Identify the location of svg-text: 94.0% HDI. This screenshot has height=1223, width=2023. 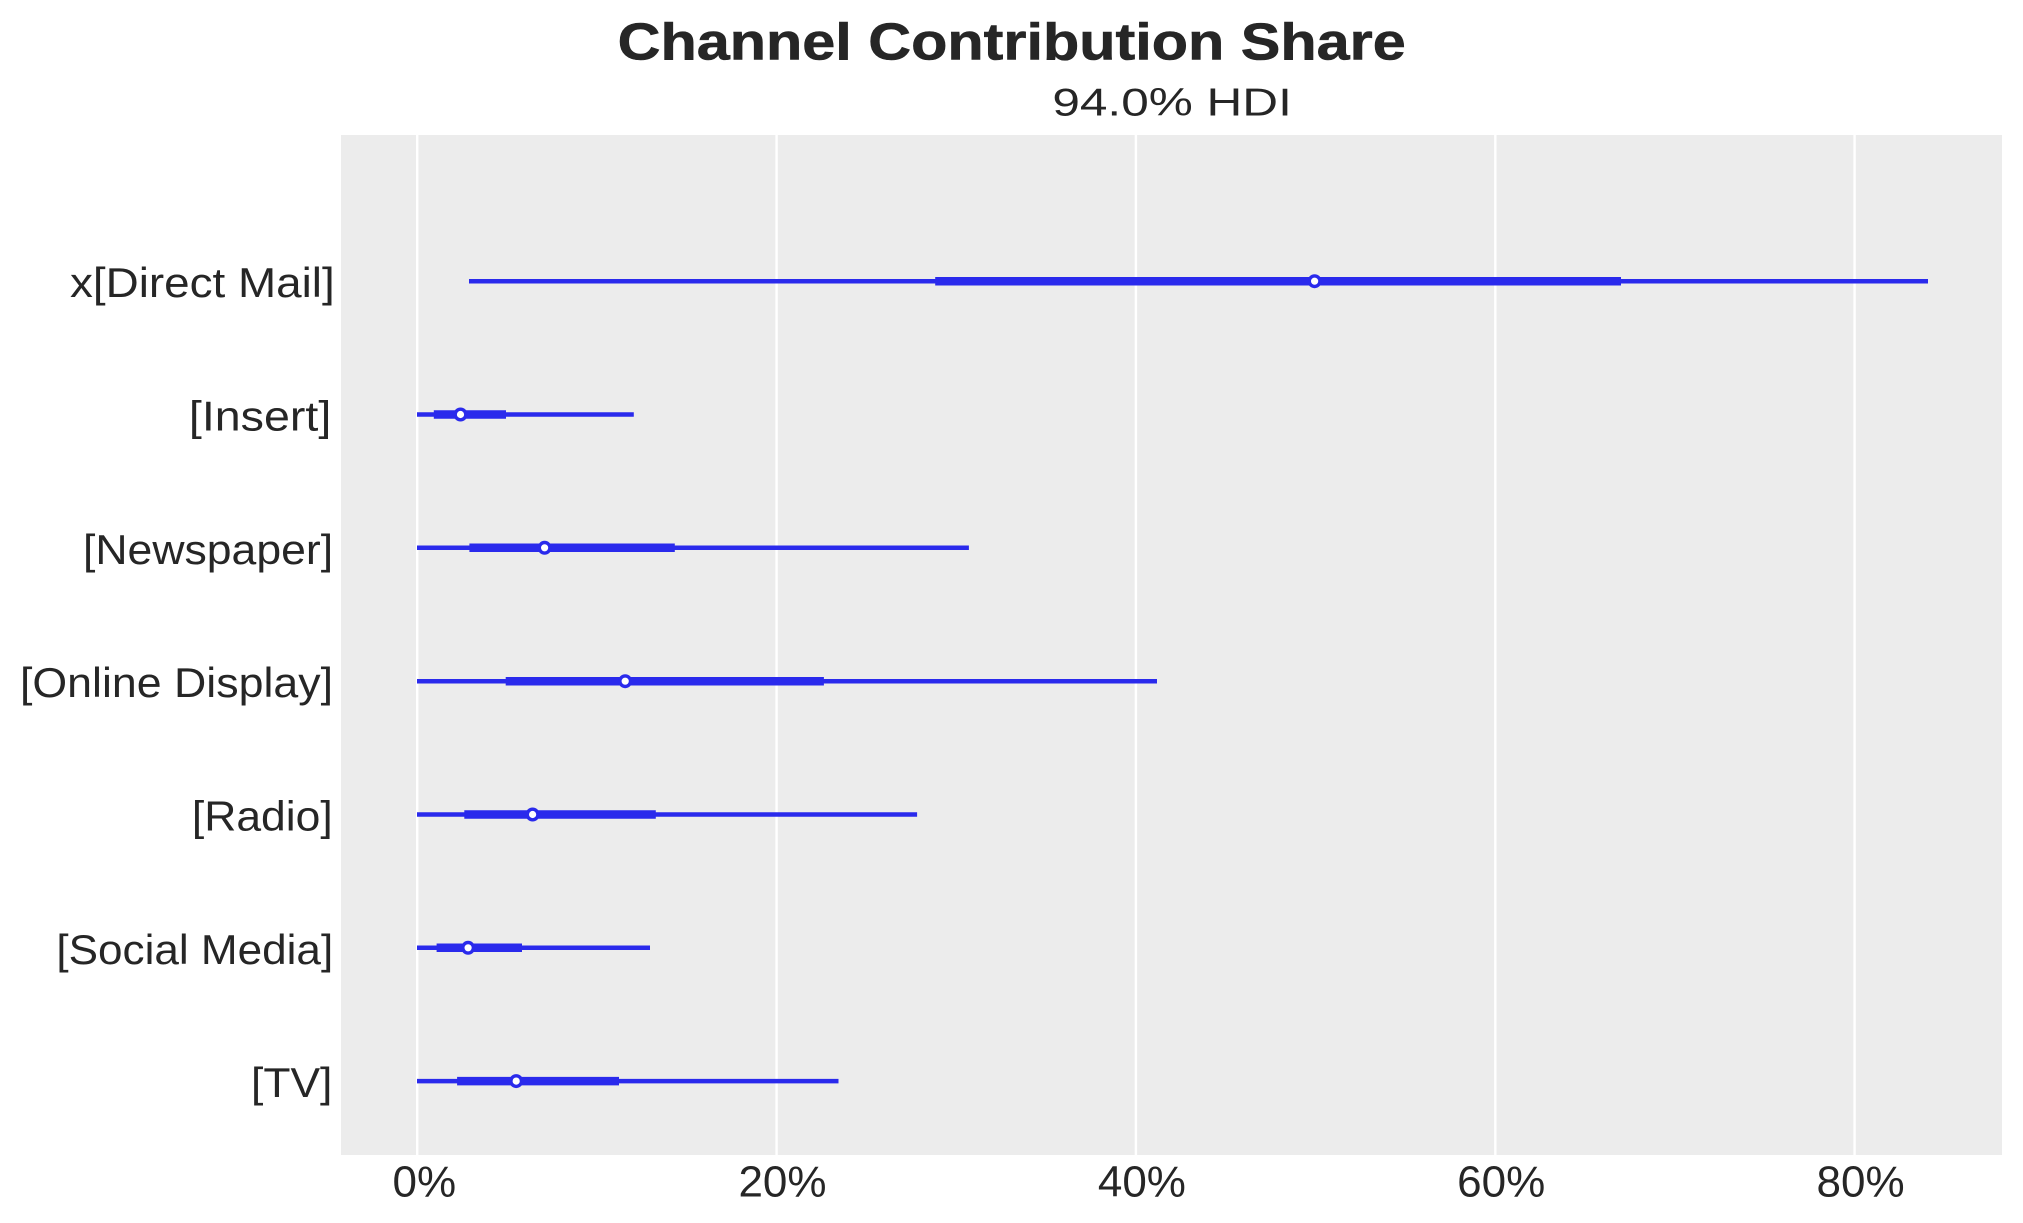
(1172, 103).